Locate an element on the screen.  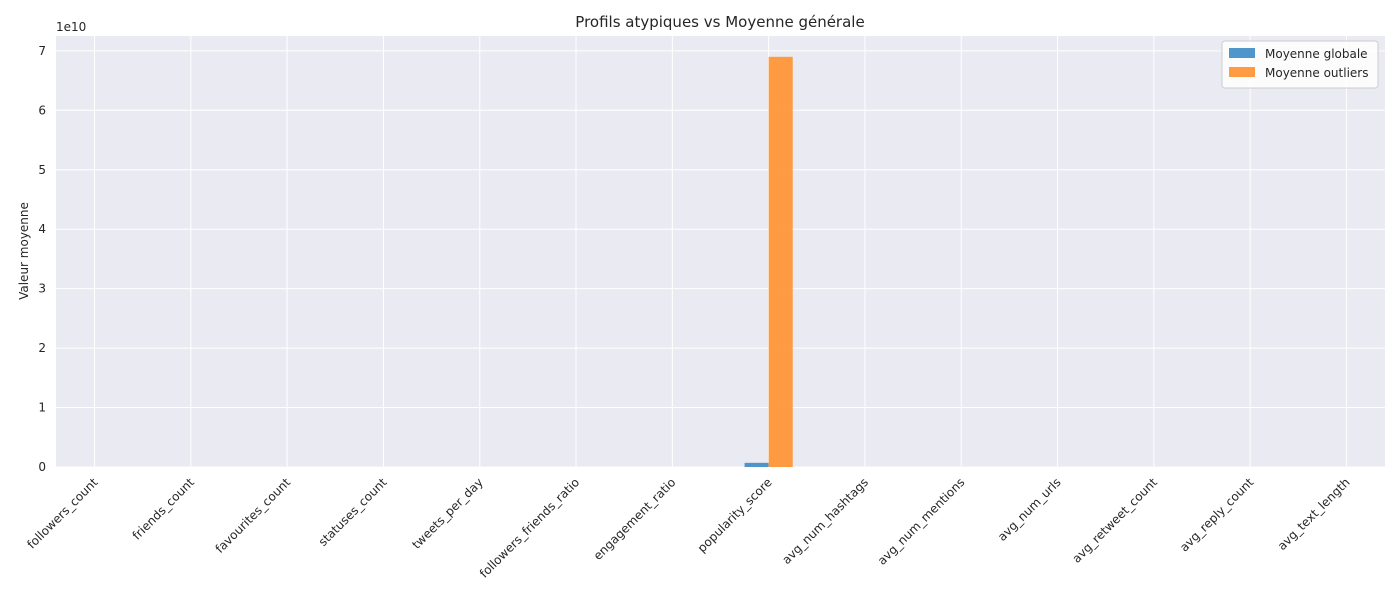
y-tick-label: 7 is located at coordinates (42, 51).